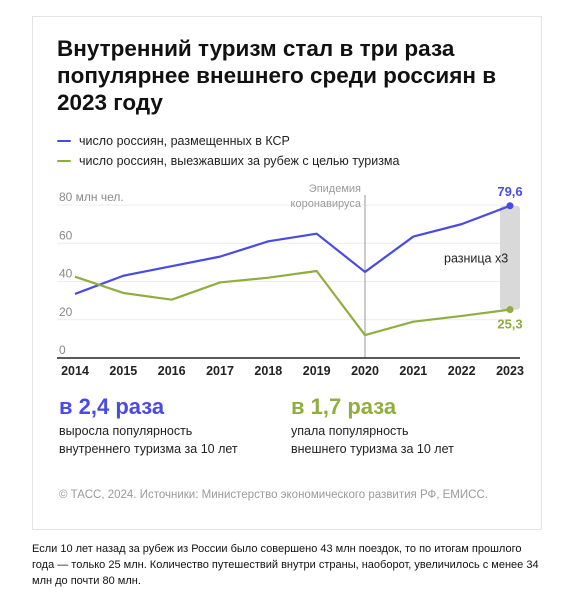 This screenshot has height=600, width=572. I want to click on y-tick-label: 80 млн чел., so click(91, 197).